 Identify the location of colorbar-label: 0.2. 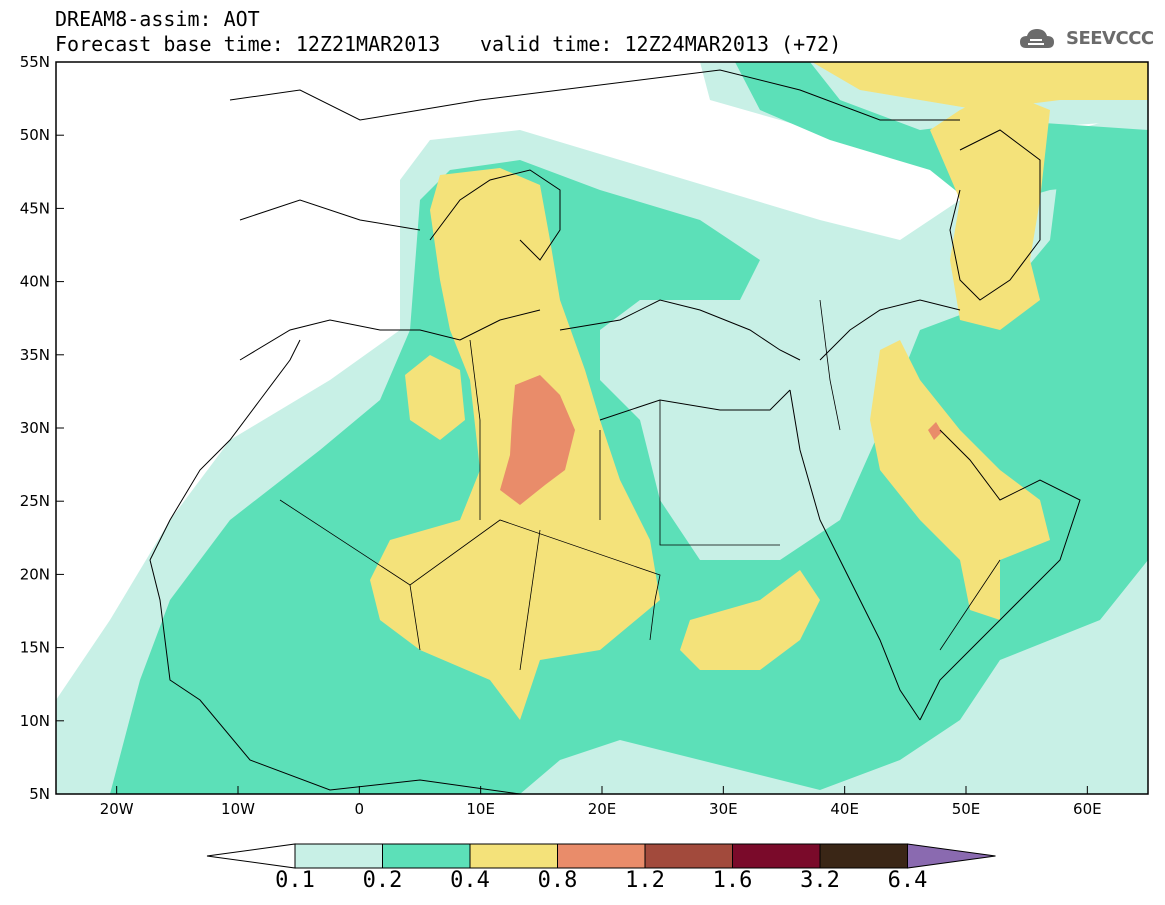
(382, 880).